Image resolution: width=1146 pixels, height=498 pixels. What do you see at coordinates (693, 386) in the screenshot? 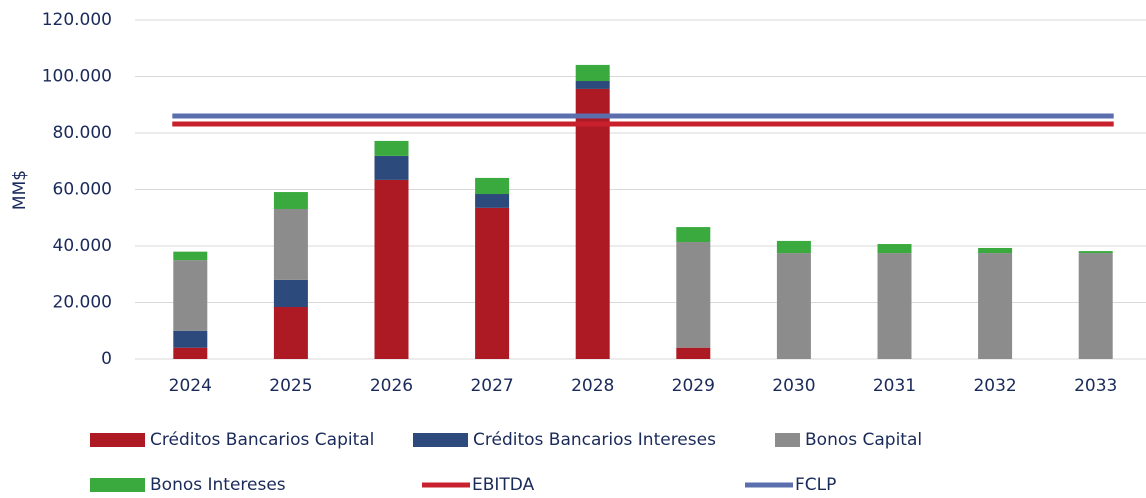
I see `x-tick-label: 2029` at bounding box center [693, 386].